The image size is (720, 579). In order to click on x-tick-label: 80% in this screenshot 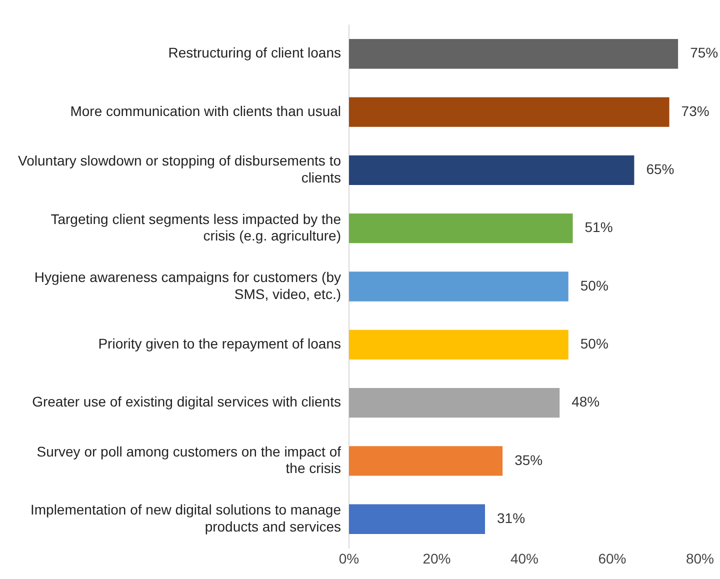, I will do `click(700, 558)`.